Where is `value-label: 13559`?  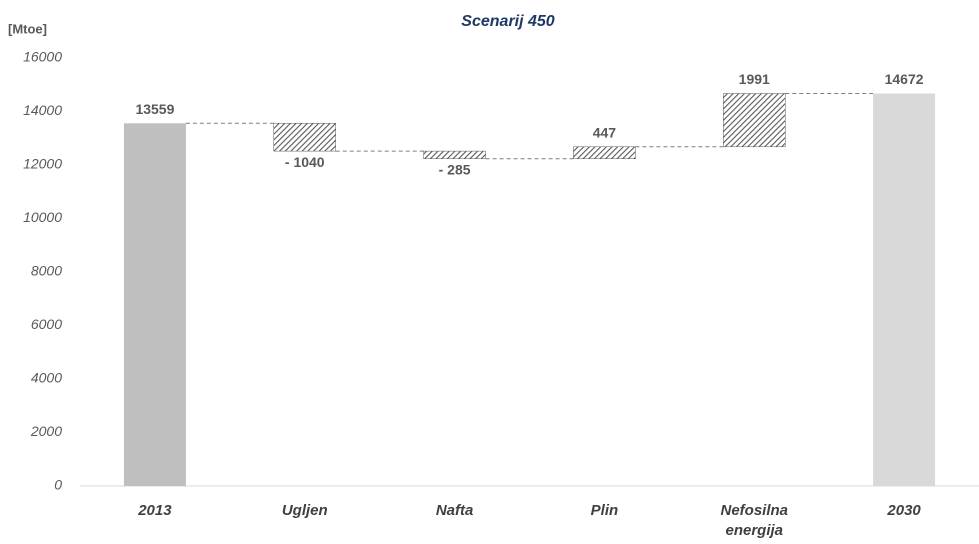 value-label: 13559 is located at coordinates (154, 109).